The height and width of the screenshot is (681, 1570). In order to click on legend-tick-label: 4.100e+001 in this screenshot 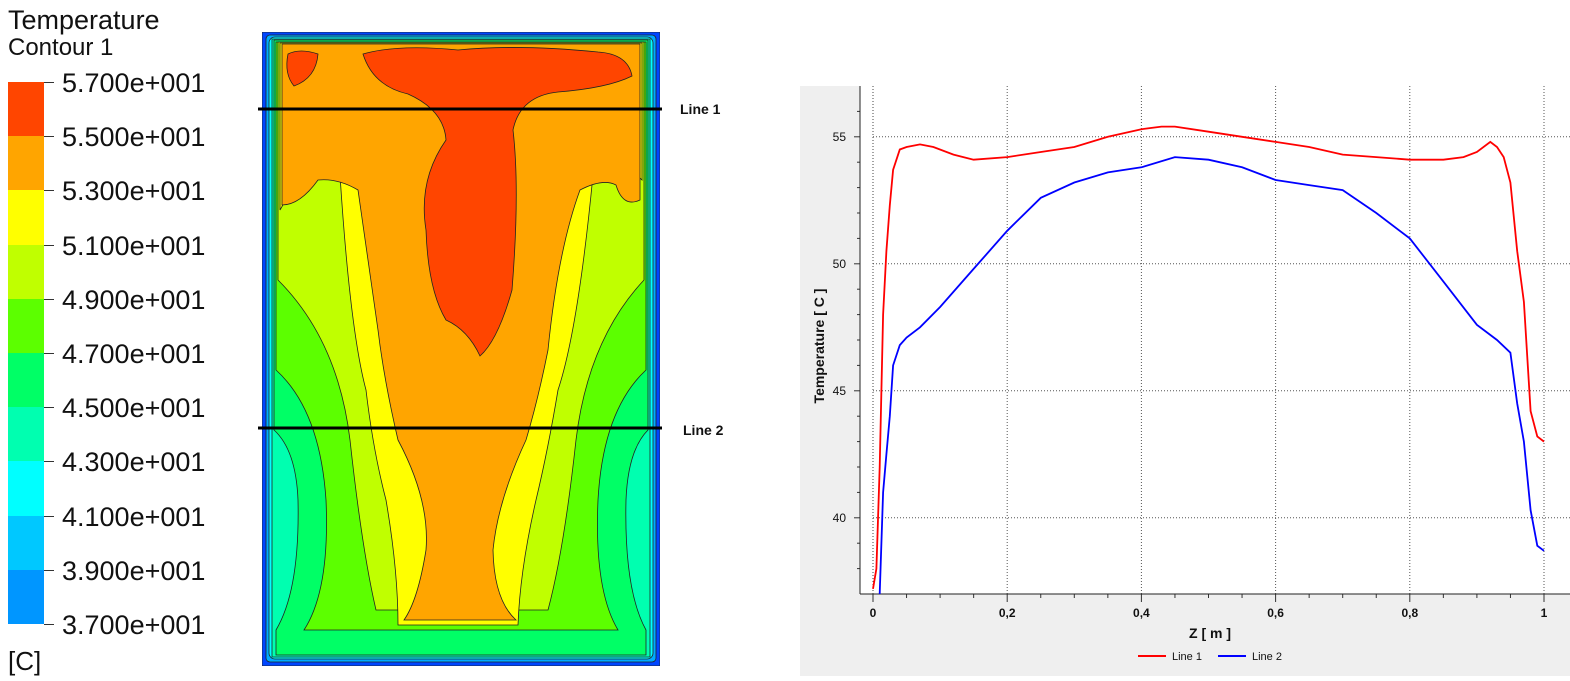, I will do `click(134, 516)`.